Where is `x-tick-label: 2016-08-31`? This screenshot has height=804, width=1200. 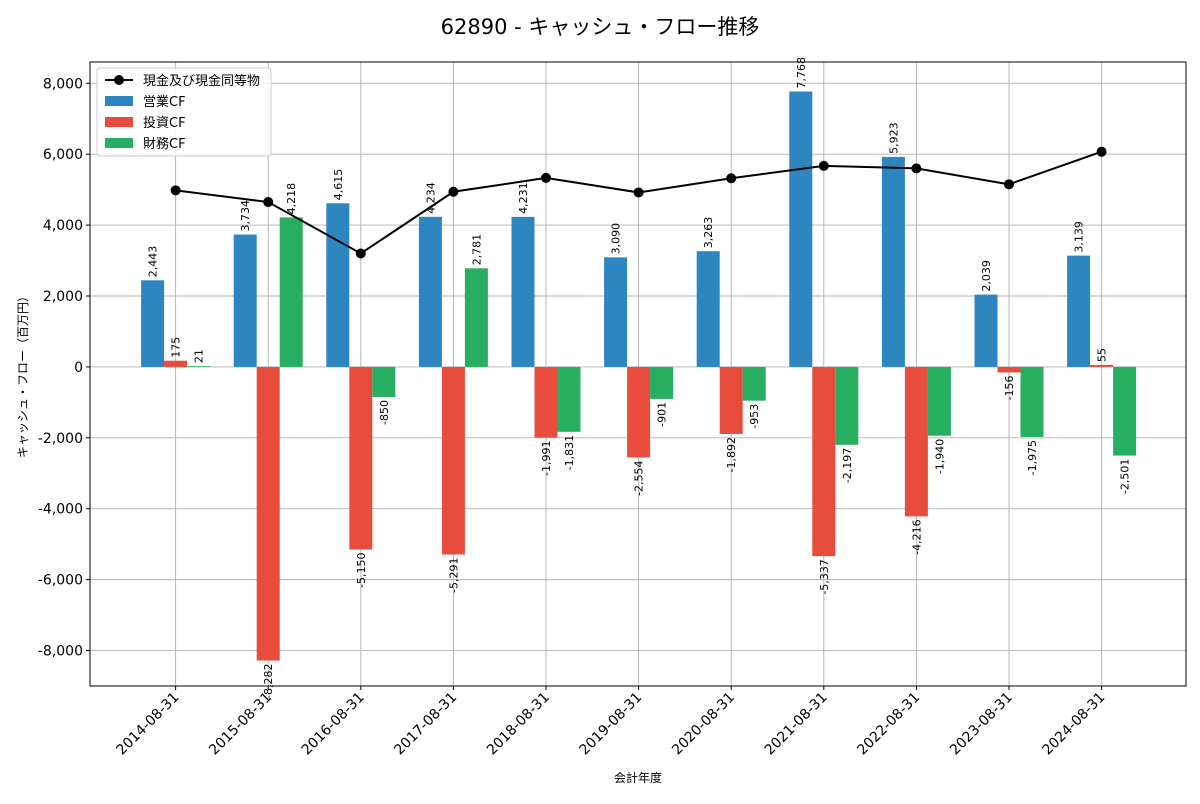
x-tick-label: 2016-08-31 is located at coordinates (333, 724).